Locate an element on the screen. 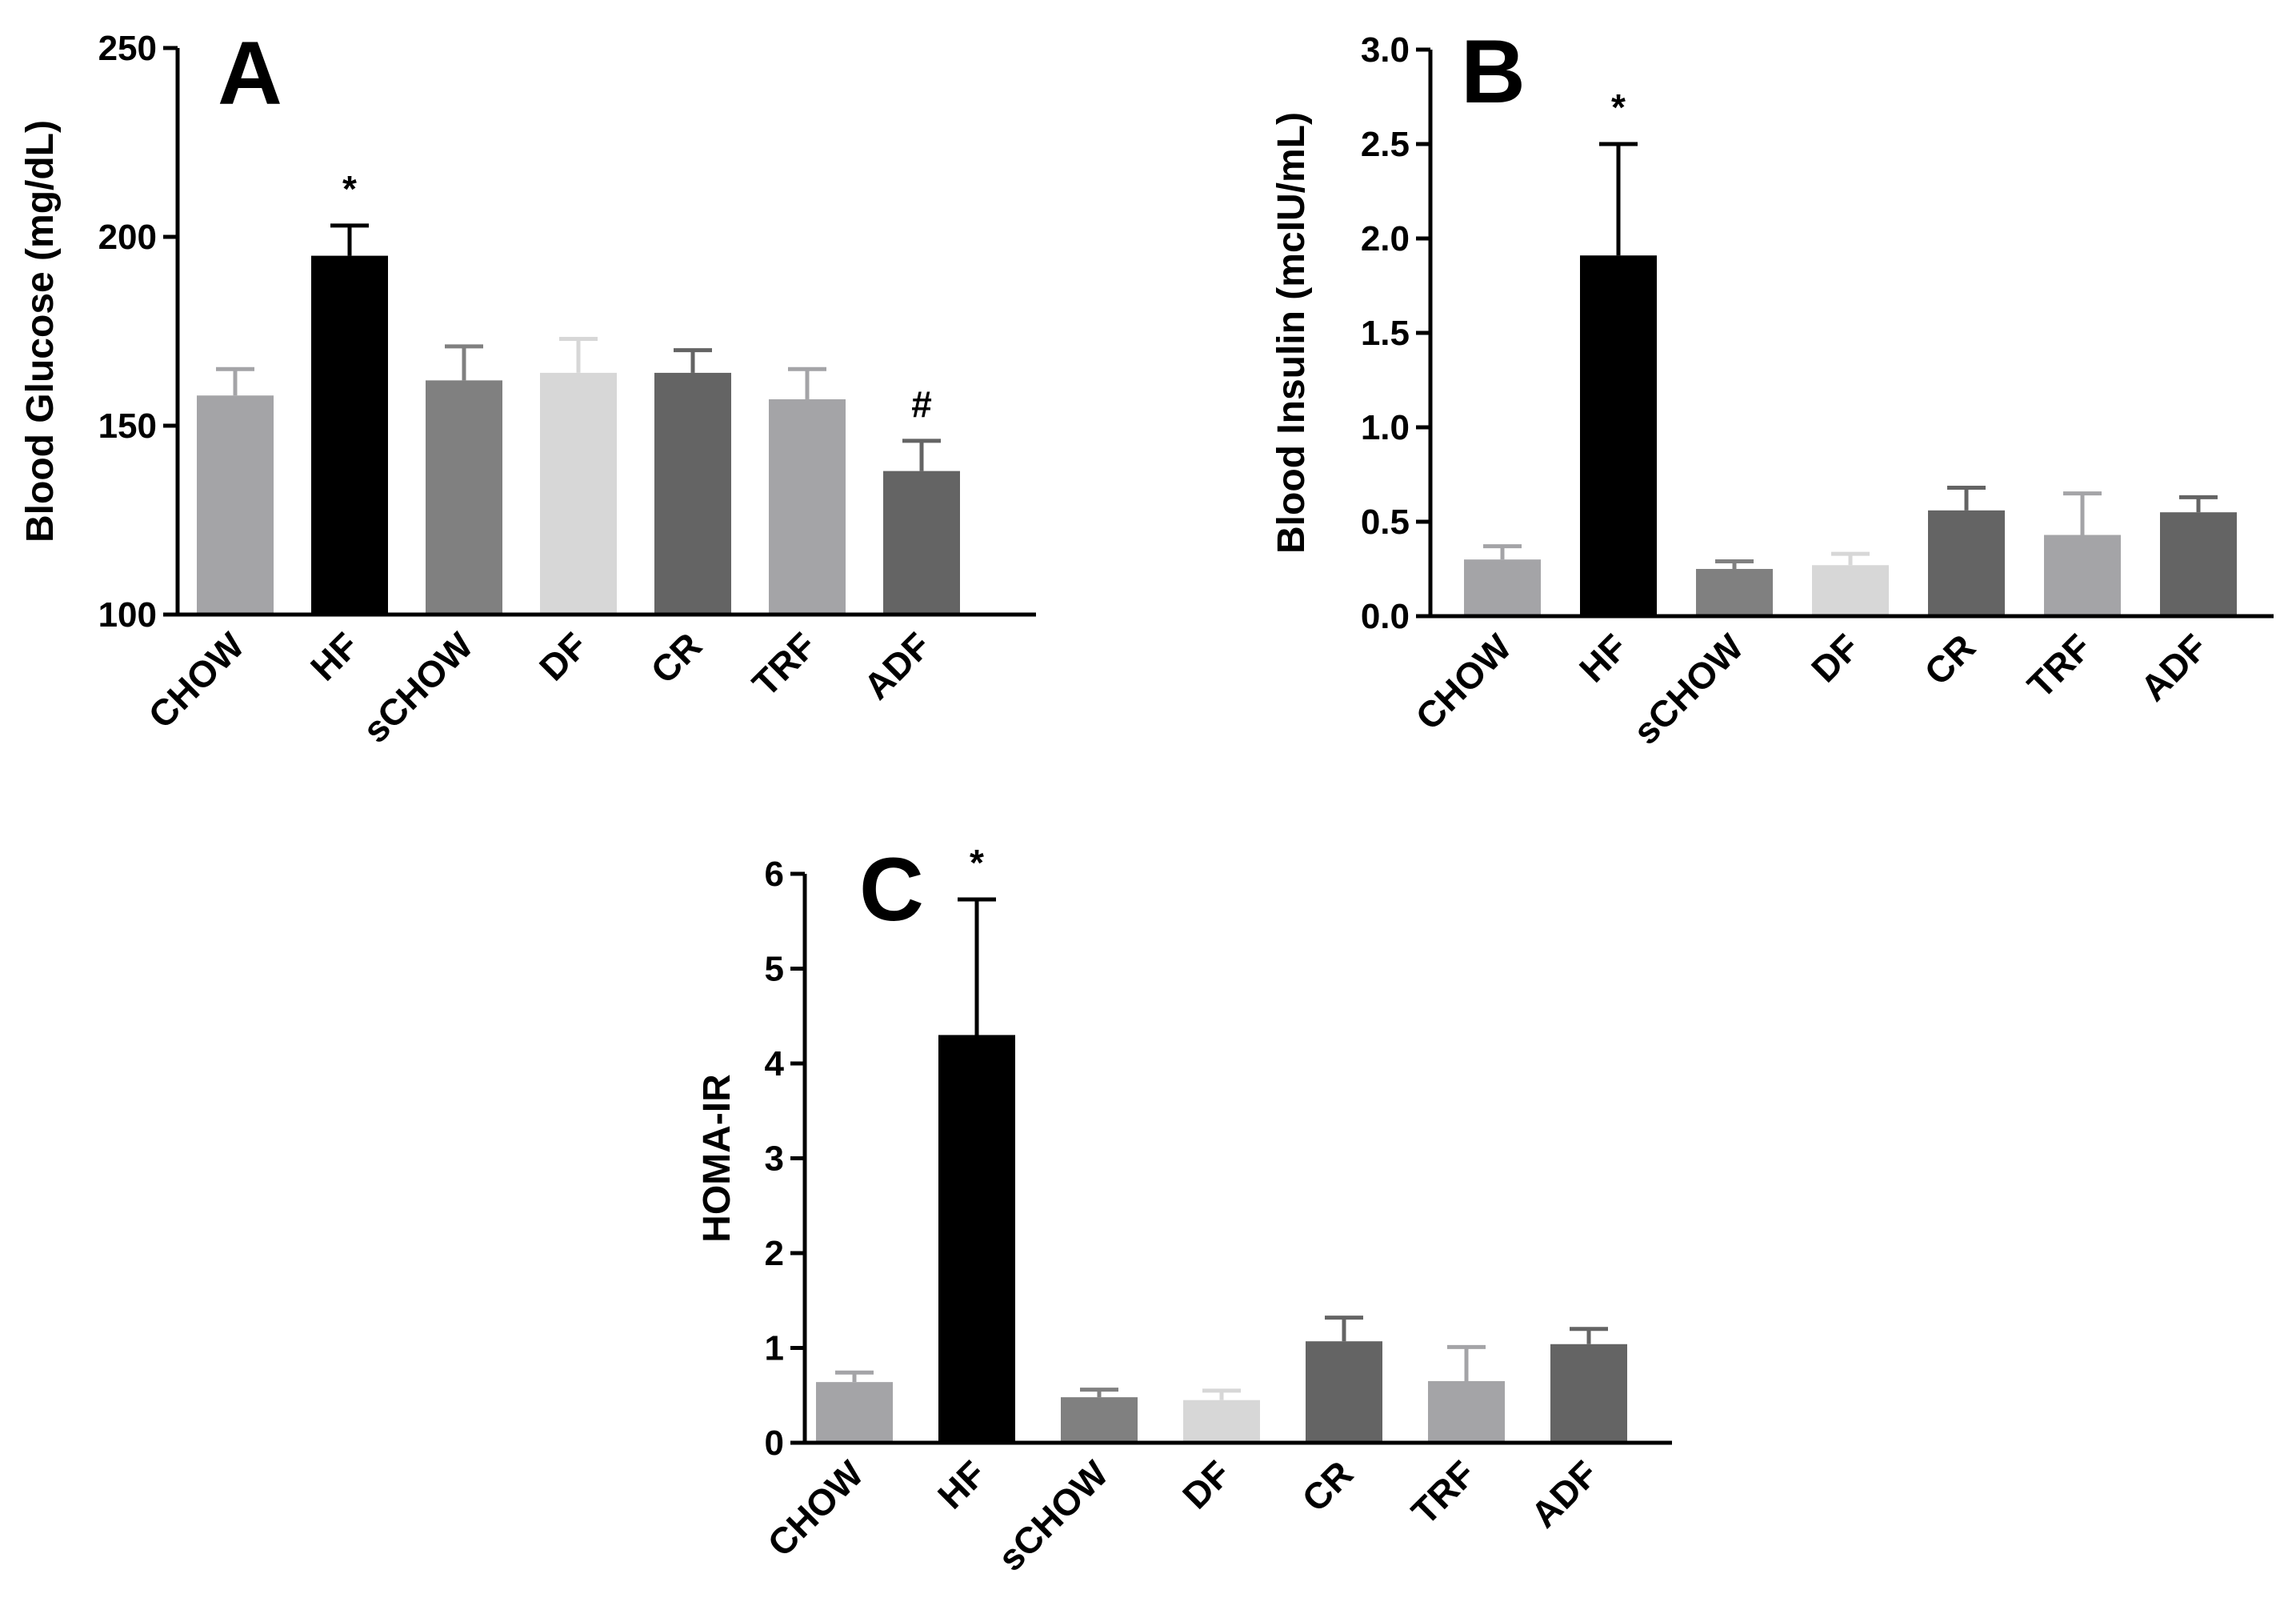  panel-letter: A is located at coordinates (250, 73).